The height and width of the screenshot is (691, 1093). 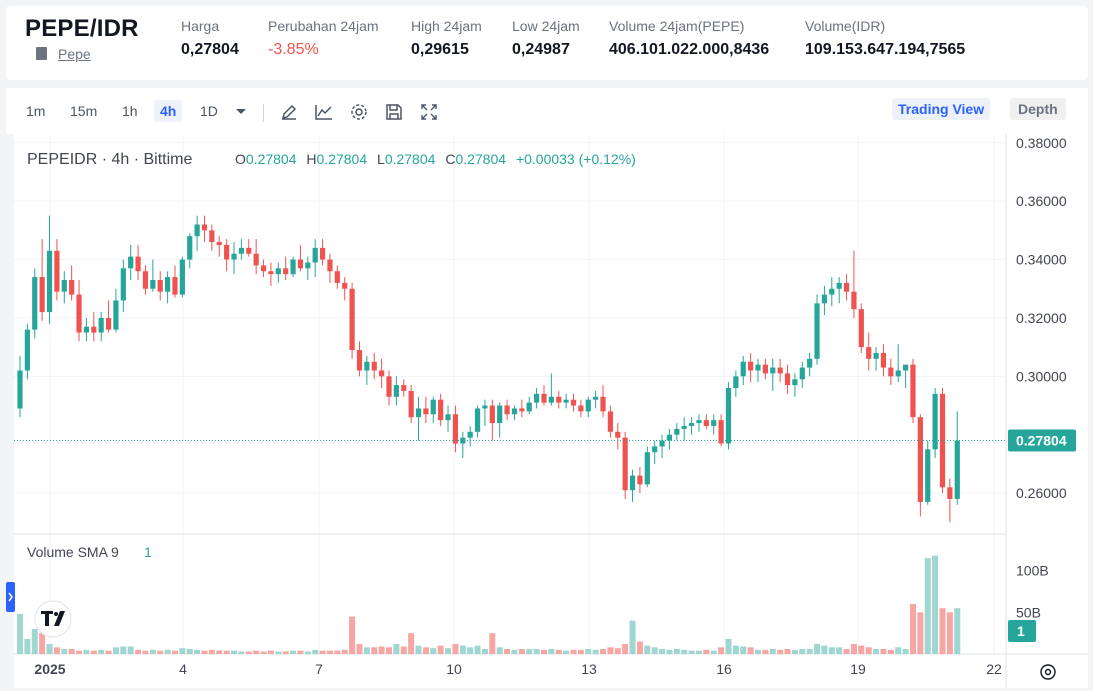 What do you see at coordinates (429, 112) in the screenshot?
I see `fullscreen-icon` at bounding box center [429, 112].